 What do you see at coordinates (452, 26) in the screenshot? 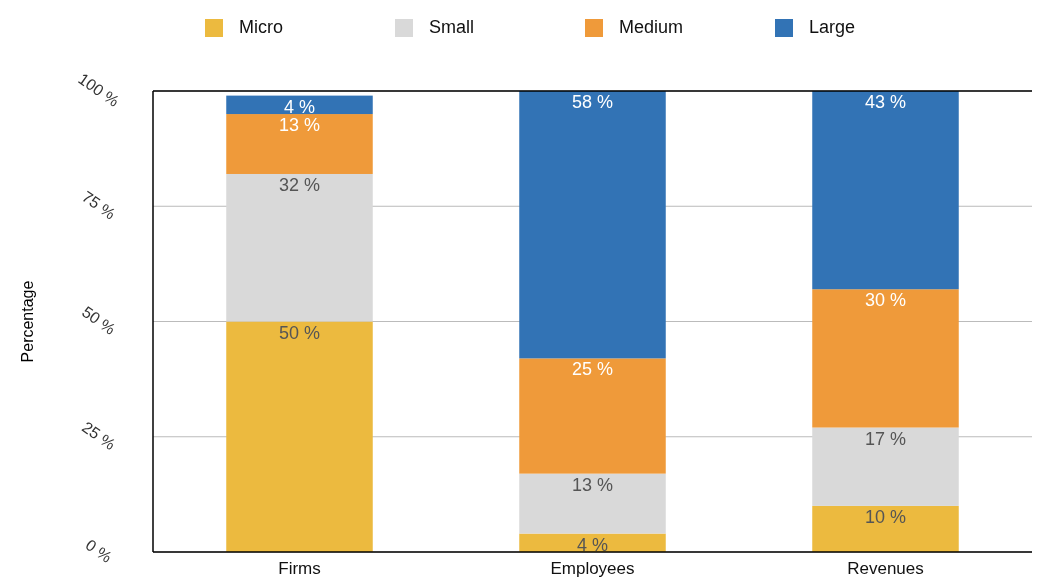
I see `legend-label: Small` at bounding box center [452, 26].